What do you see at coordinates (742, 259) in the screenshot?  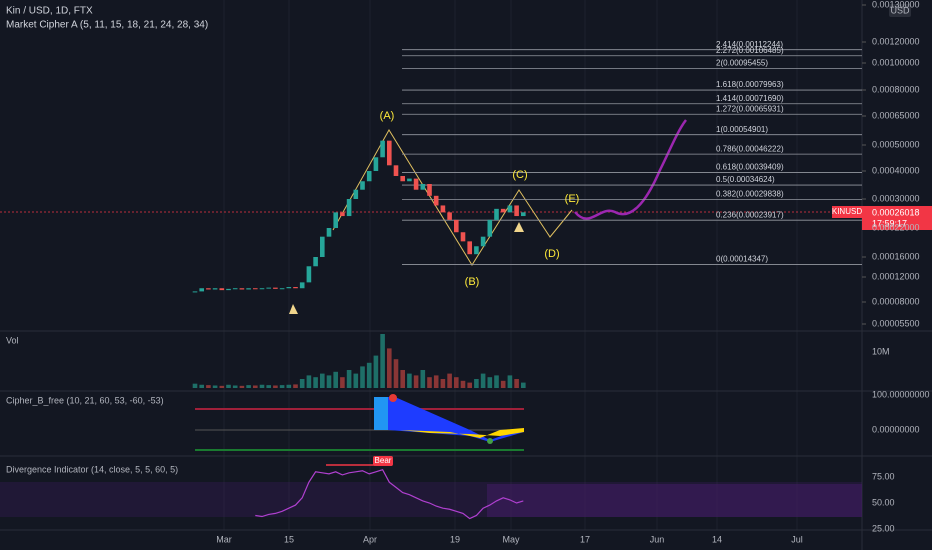 I see `fib-label: 0(0.00014347)` at bounding box center [742, 259].